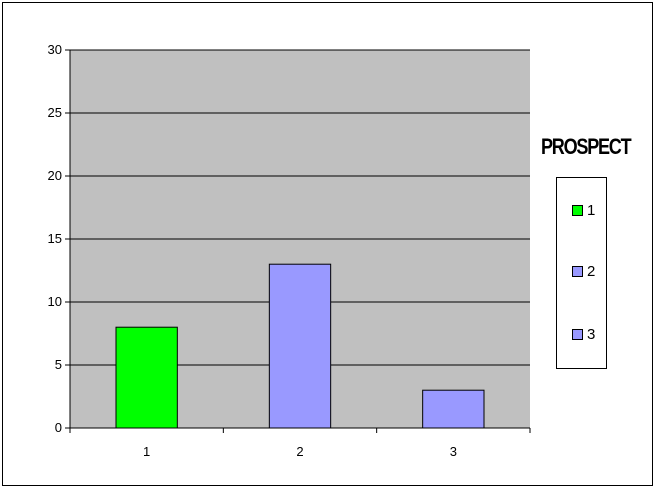 This screenshot has height=490, width=657. I want to click on x-tick-label-3: 3, so click(453, 451).